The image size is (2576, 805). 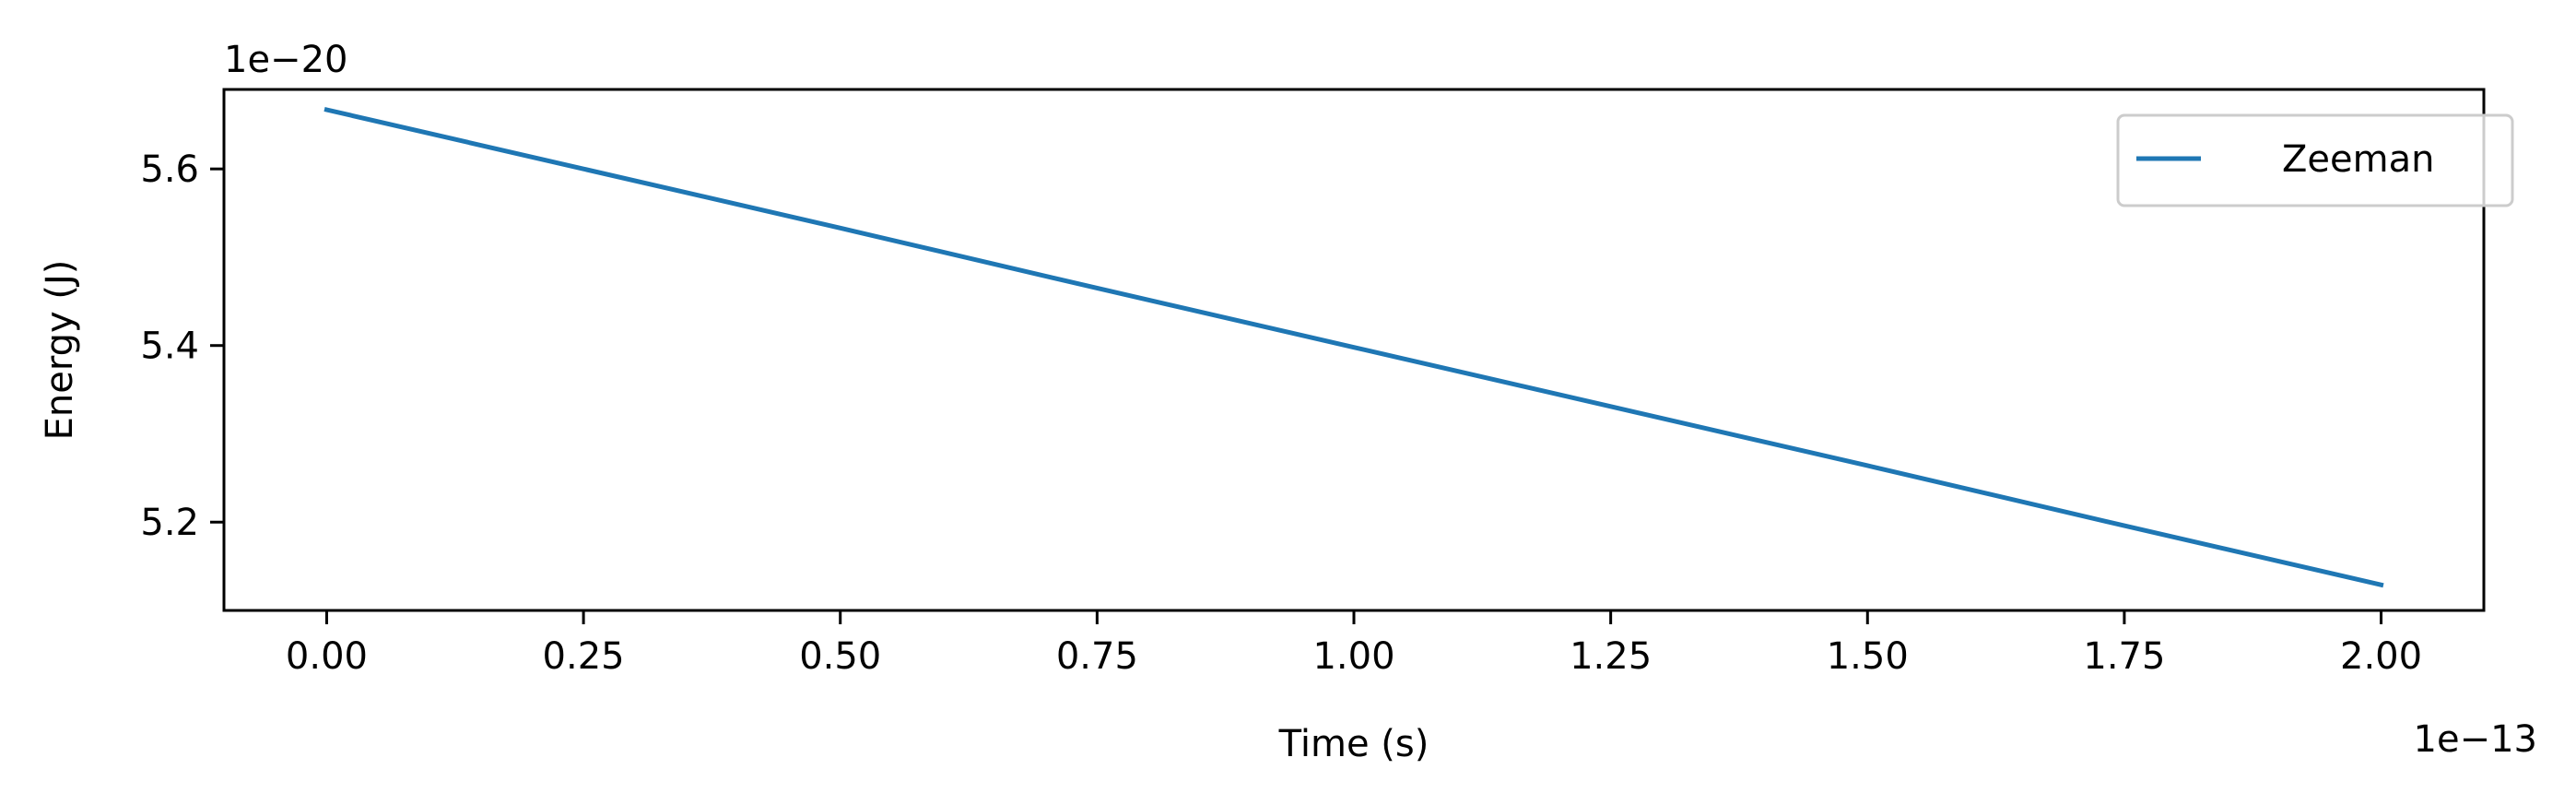 I want to click on legend: Zeeman, so click(x=2315, y=160).